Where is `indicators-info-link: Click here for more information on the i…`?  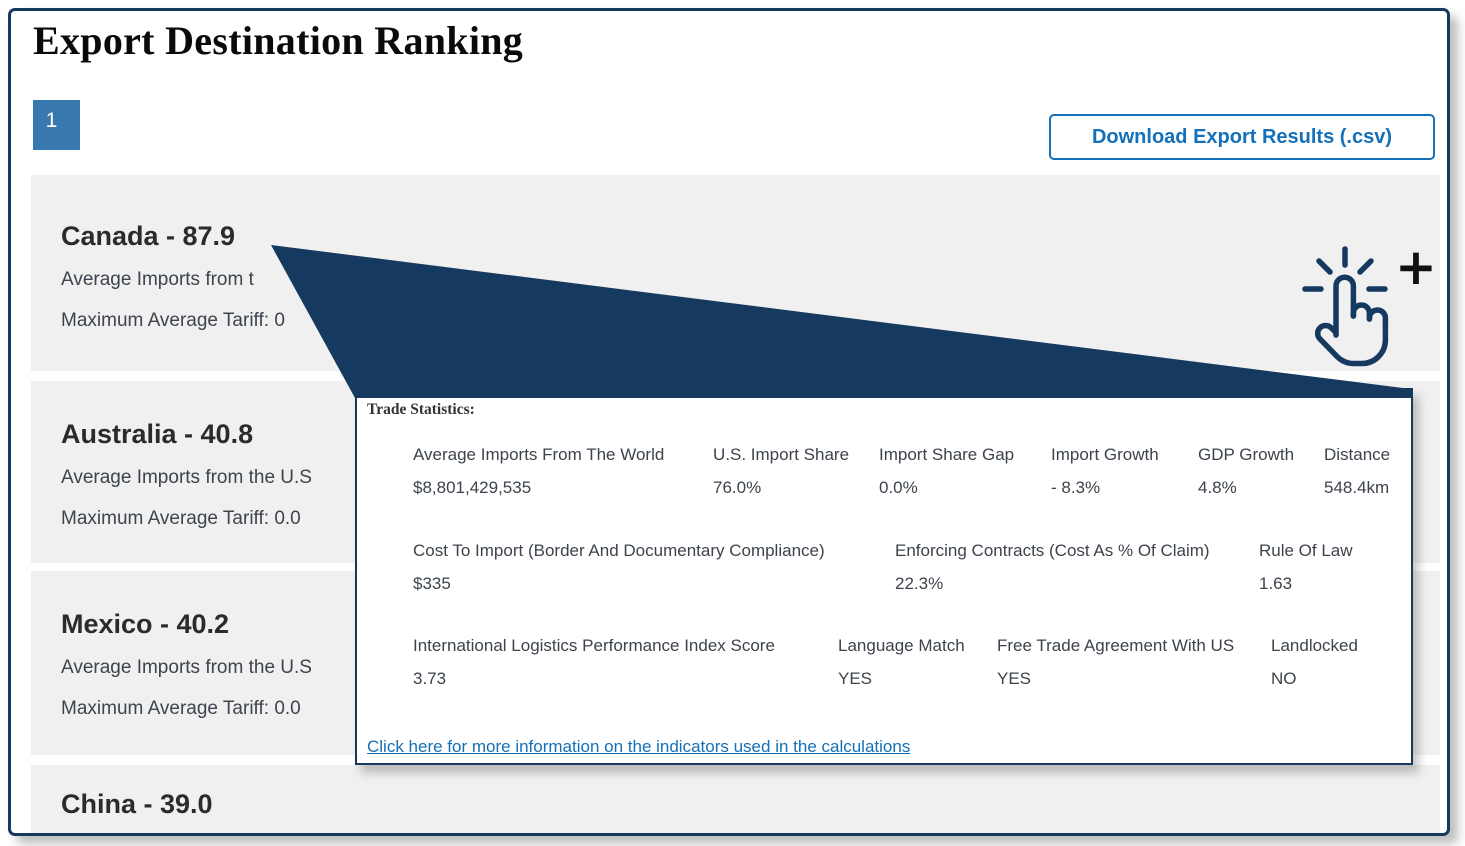 indicators-info-link: Click here for more information on the i… is located at coordinates (639, 746).